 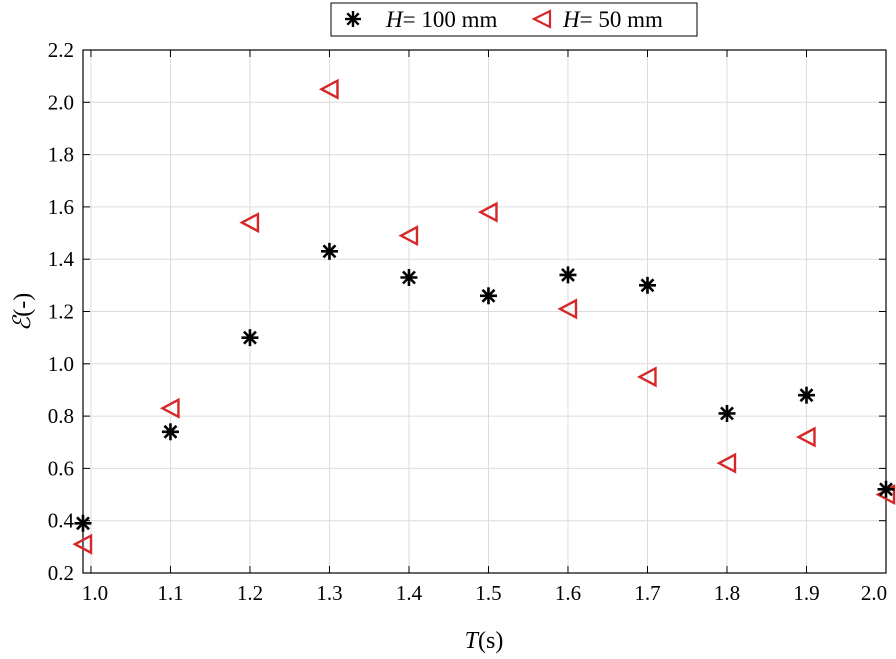 I want to click on y-tick-label: 2.0, so click(x=61, y=102).